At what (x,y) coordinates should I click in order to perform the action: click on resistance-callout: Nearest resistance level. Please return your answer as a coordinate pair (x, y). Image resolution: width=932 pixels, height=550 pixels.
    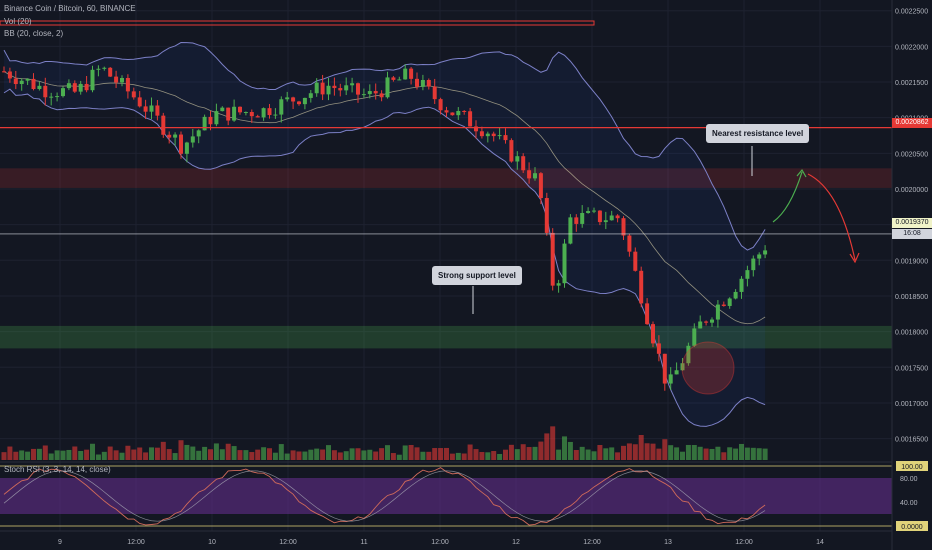
    Looking at the image, I should click on (758, 133).